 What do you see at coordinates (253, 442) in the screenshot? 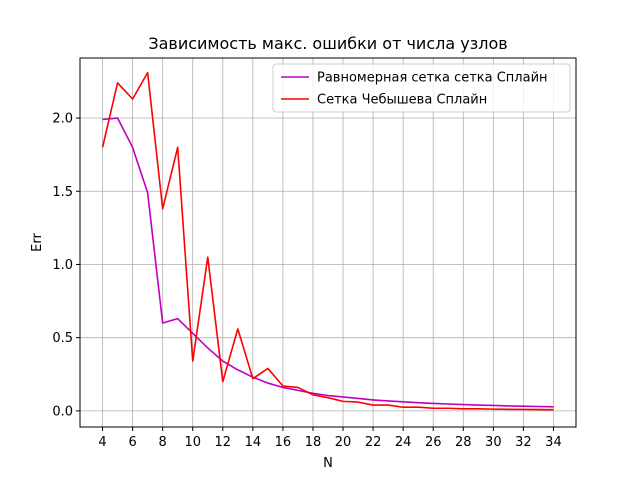
I see `x-tick-label: 14` at bounding box center [253, 442].